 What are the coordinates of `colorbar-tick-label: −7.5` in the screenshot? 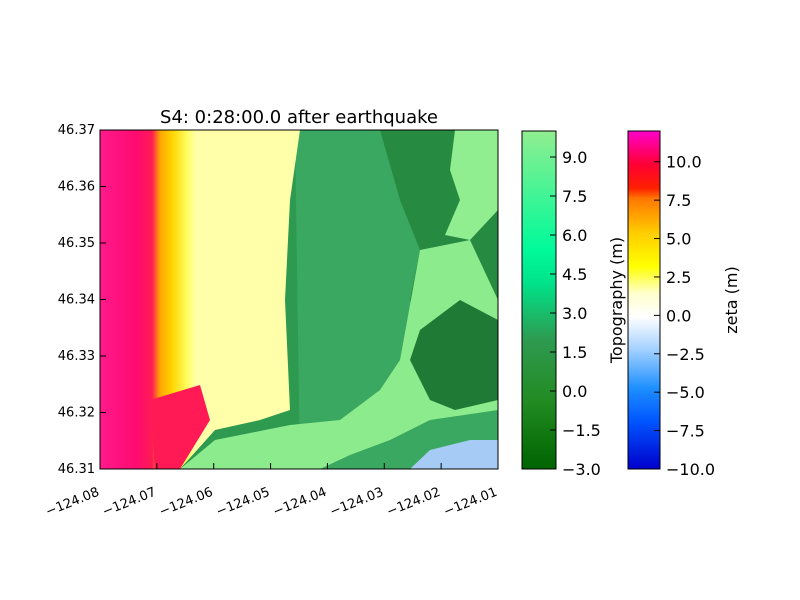 It's located at (685, 431).